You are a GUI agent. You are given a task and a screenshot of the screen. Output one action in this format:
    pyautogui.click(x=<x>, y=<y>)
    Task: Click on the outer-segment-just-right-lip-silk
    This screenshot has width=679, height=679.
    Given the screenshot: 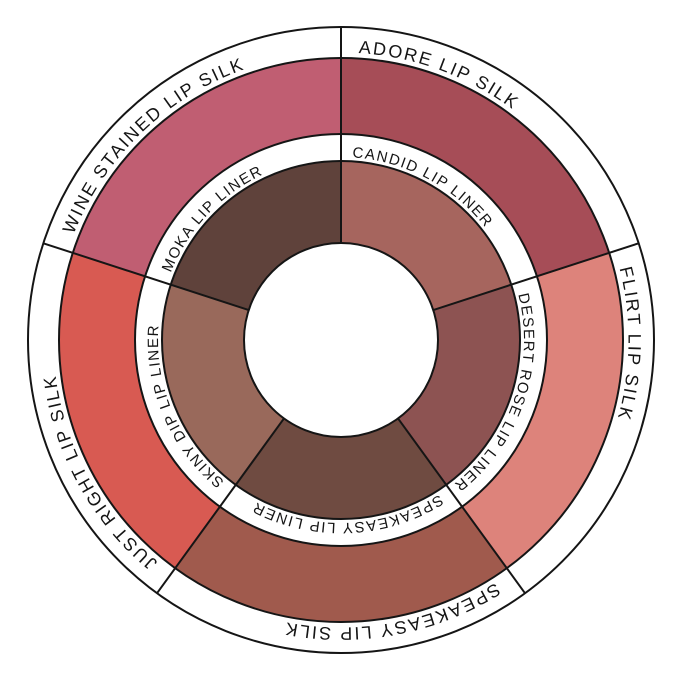 What is the action you would take?
    pyautogui.click(x=139, y=410)
    